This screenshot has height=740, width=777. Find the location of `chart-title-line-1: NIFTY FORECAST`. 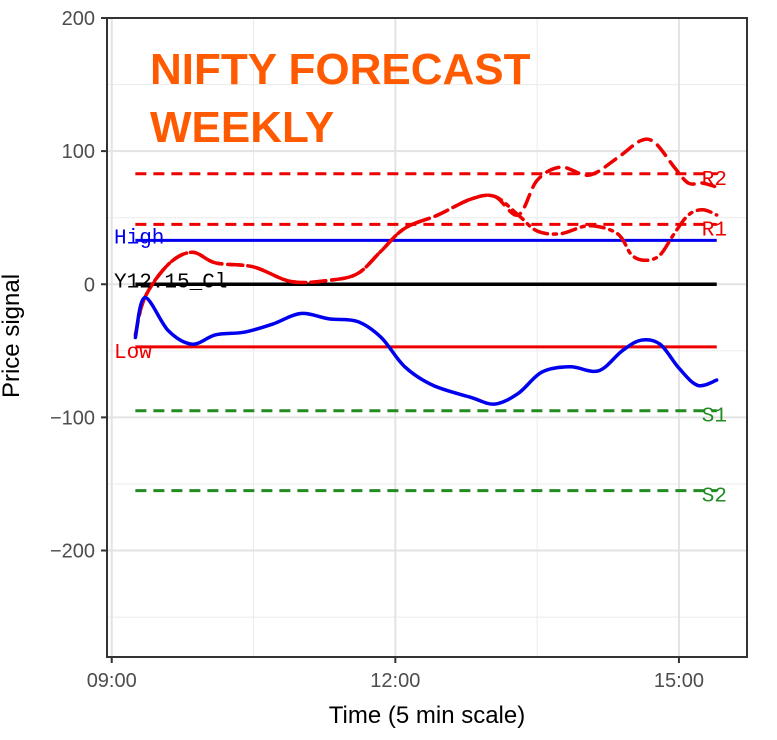

chart-title-line-1: NIFTY FORECAST is located at coordinates (340, 69).